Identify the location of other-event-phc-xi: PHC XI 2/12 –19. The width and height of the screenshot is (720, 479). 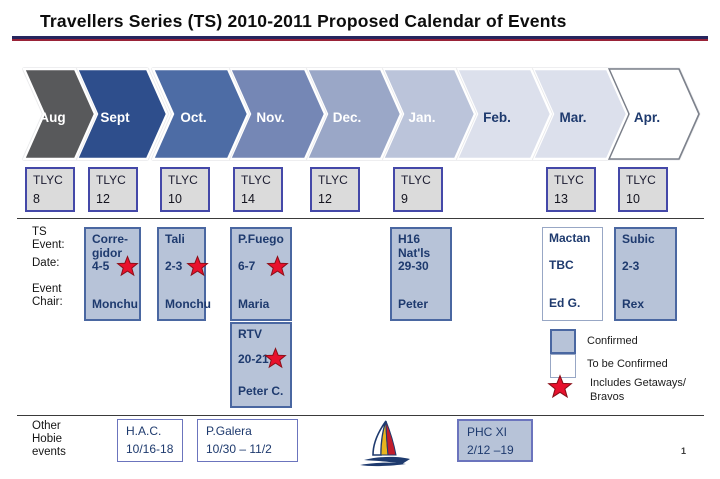
(495, 440).